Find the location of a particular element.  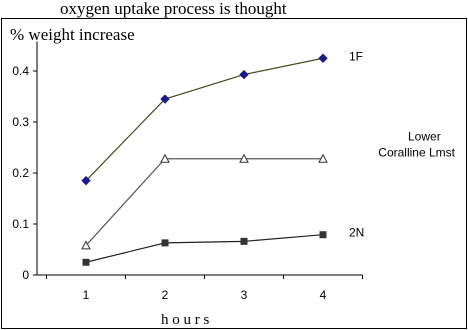

series-label: 2N is located at coordinates (356, 233).